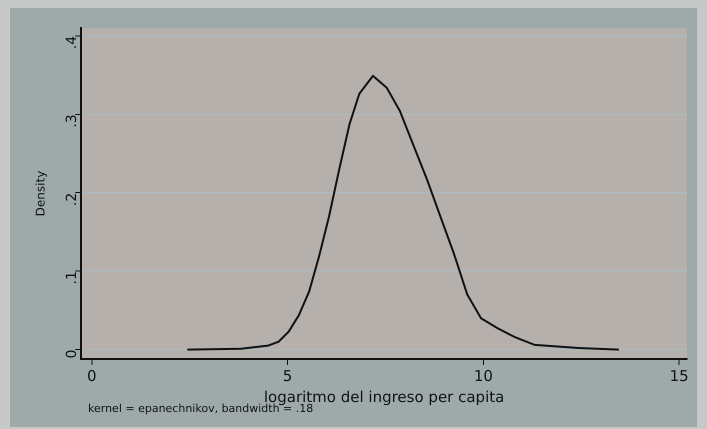  Describe the element at coordinates (40, 193) in the screenshot. I see `y-axis-title: Density` at that location.